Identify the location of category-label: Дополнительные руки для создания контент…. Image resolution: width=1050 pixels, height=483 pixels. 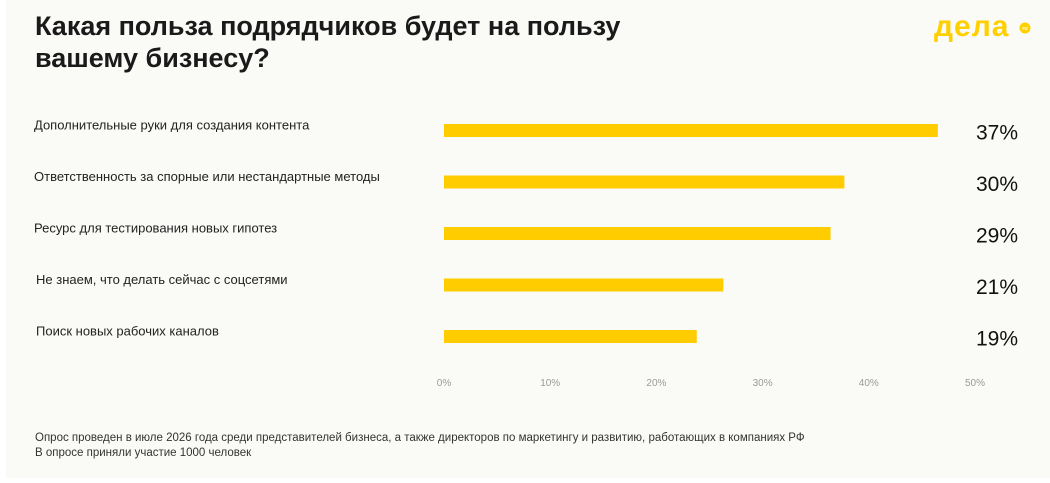
(172, 125).